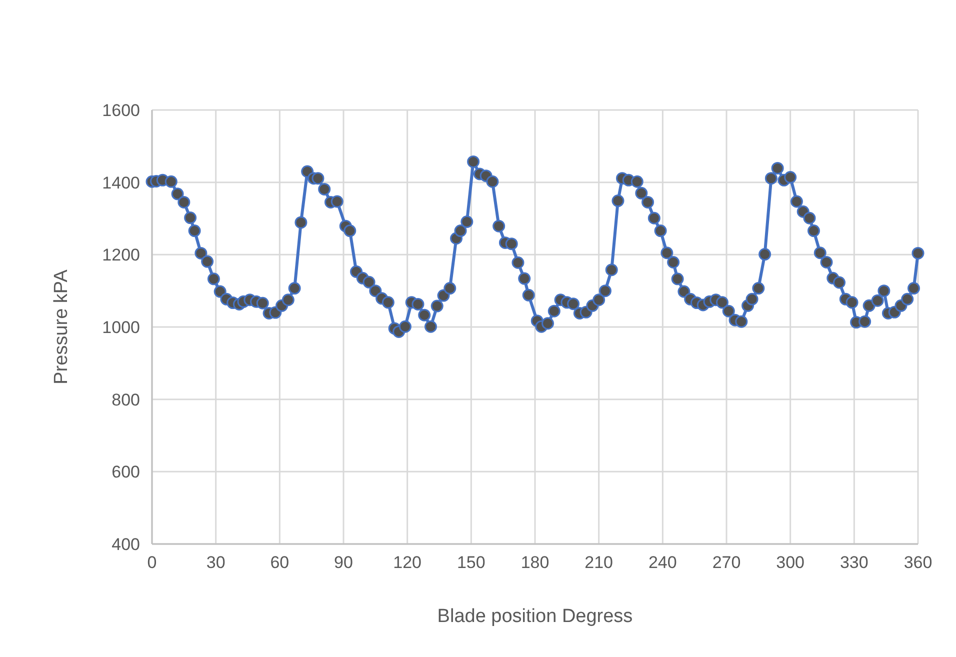  What do you see at coordinates (535, 562) in the screenshot?
I see `x-tick-label: 180` at bounding box center [535, 562].